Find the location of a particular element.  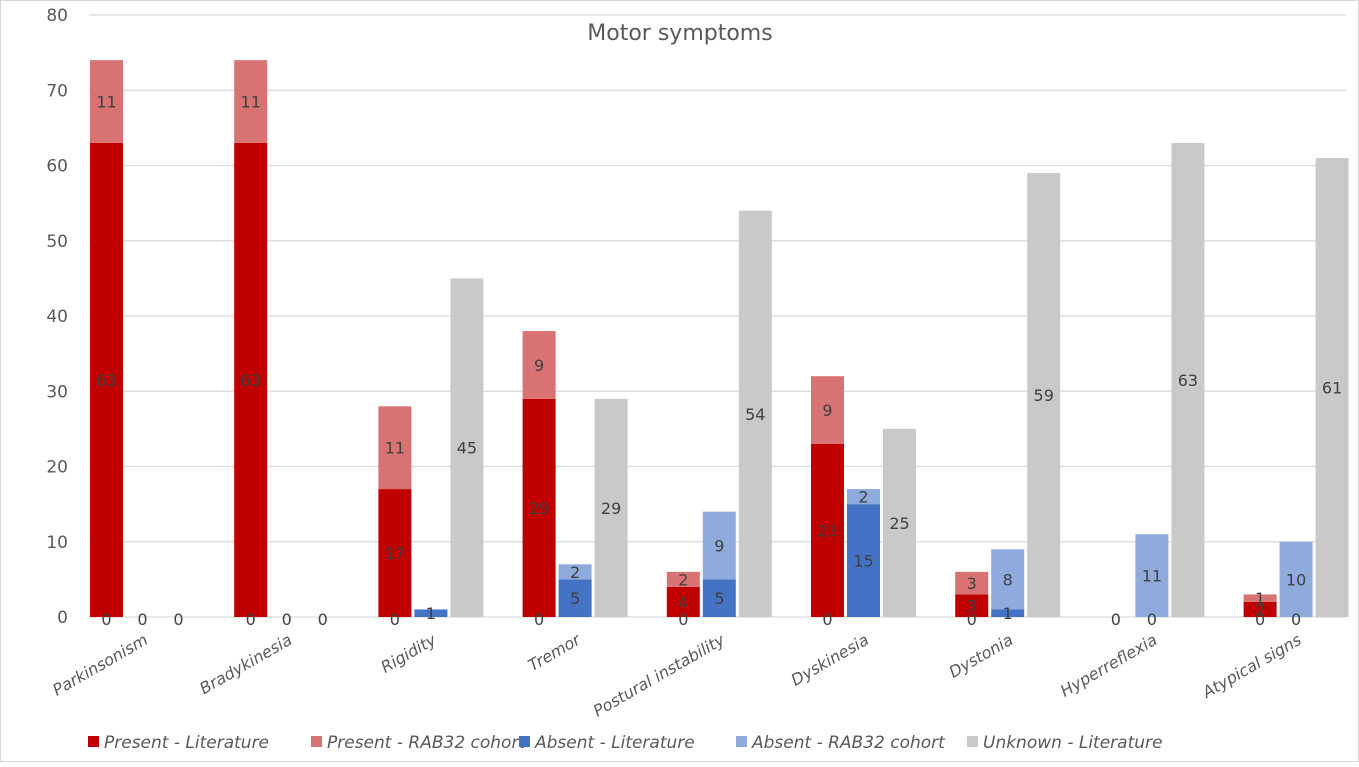

y-tick-label: 40 is located at coordinates (57, 317).